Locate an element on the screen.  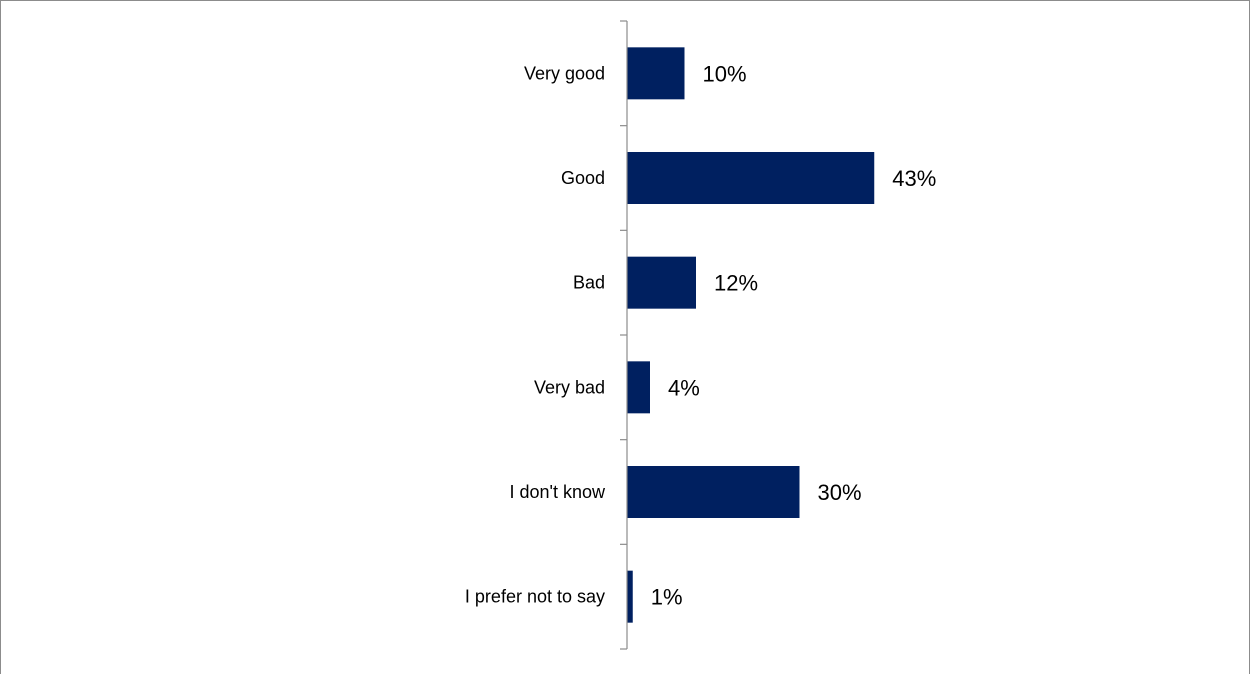
category-label: I don't know is located at coordinates (558, 492).